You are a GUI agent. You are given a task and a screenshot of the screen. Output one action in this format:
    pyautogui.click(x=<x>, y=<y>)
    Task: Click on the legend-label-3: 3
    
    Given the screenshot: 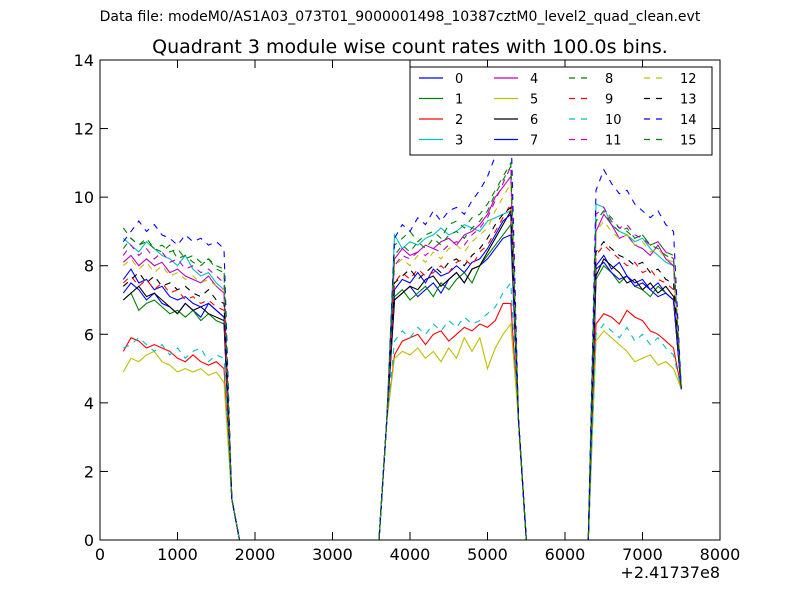 What is the action you would take?
    pyautogui.click(x=459, y=141)
    